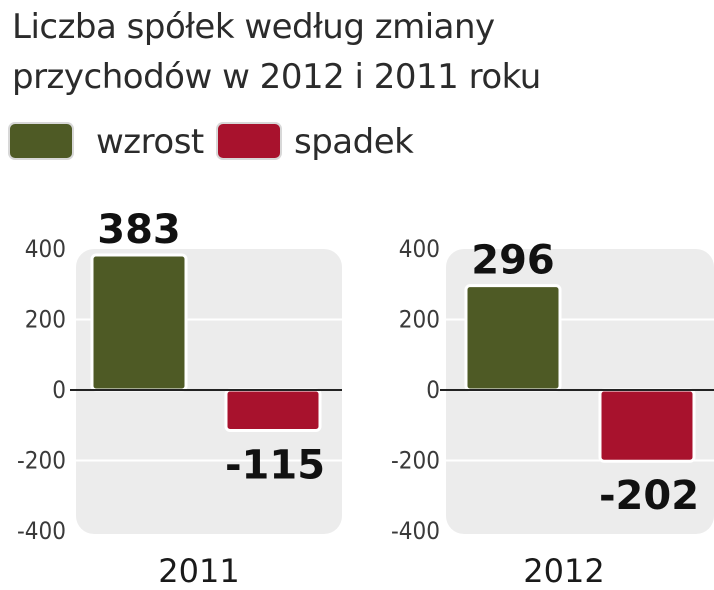  What do you see at coordinates (41, 141) in the screenshot?
I see `legend-swatch-wzrost` at bounding box center [41, 141].